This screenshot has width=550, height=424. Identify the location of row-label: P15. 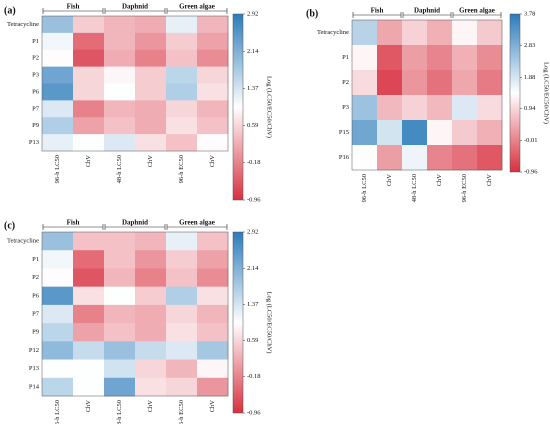
(344, 132).